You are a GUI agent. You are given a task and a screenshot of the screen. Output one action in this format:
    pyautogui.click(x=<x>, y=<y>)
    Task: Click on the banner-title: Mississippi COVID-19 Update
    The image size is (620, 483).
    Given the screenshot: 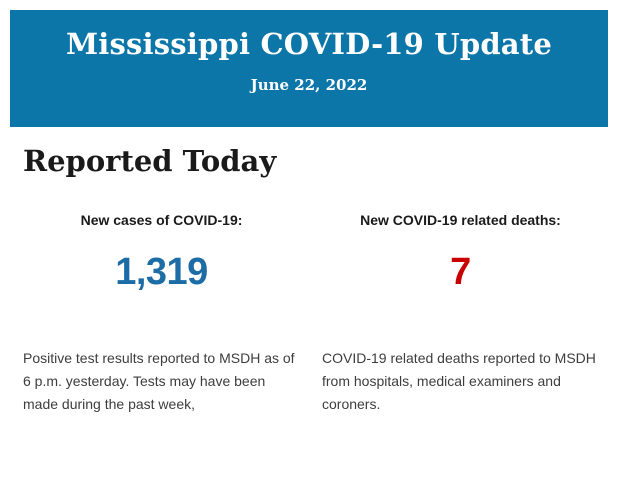 What is the action you would take?
    pyautogui.click(x=309, y=44)
    